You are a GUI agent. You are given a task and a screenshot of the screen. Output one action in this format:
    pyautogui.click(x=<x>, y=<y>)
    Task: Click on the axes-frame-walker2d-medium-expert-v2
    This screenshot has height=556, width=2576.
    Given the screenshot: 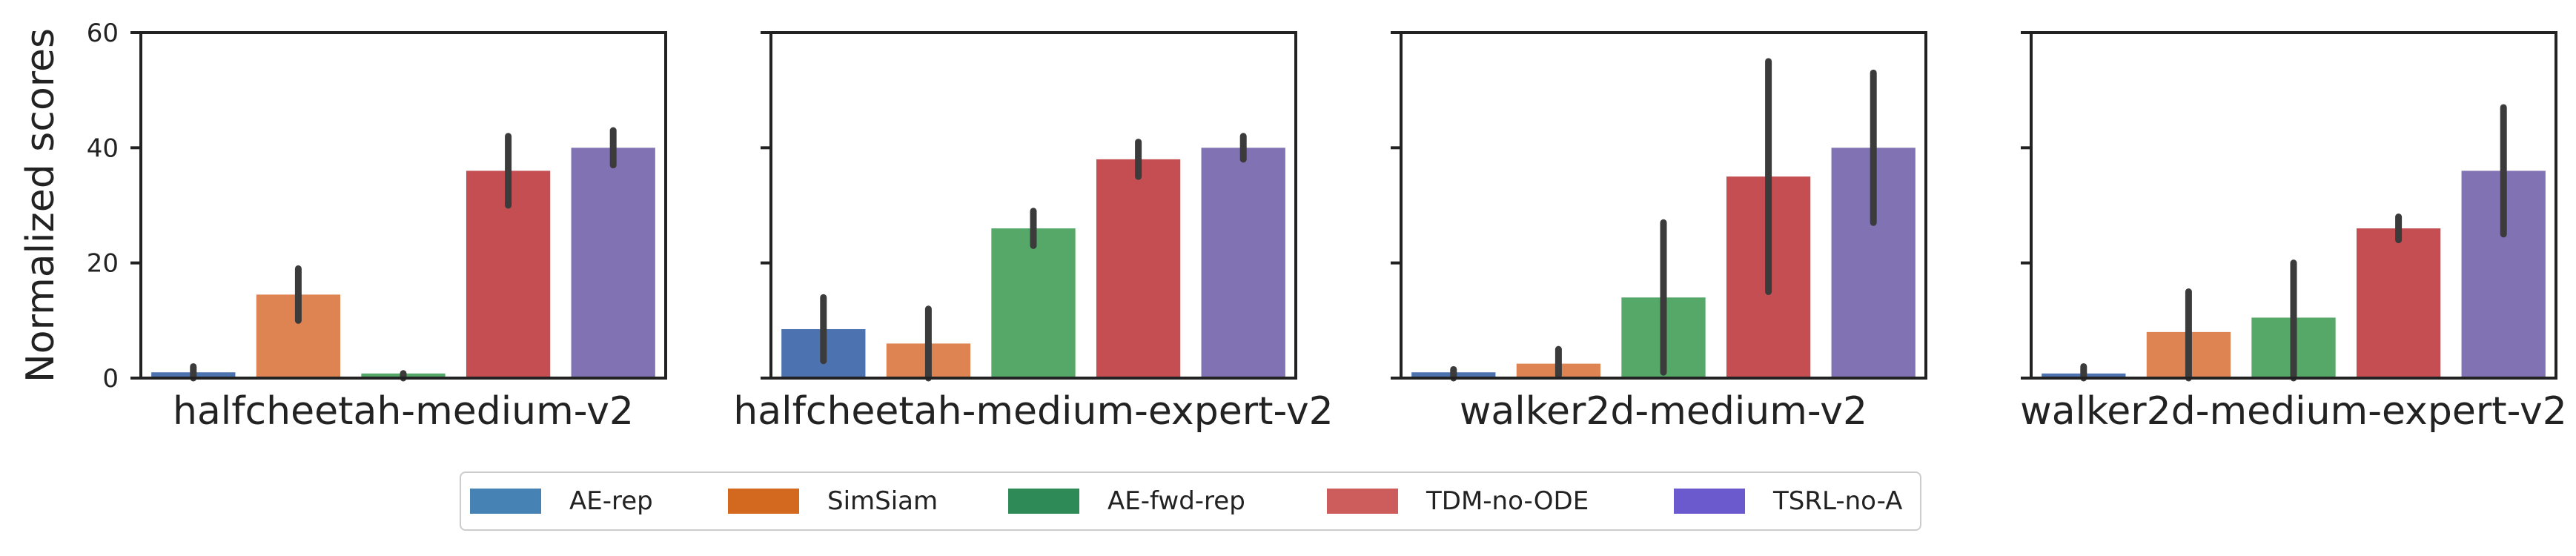 What is the action you would take?
    pyautogui.click(x=2293, y=205)
    